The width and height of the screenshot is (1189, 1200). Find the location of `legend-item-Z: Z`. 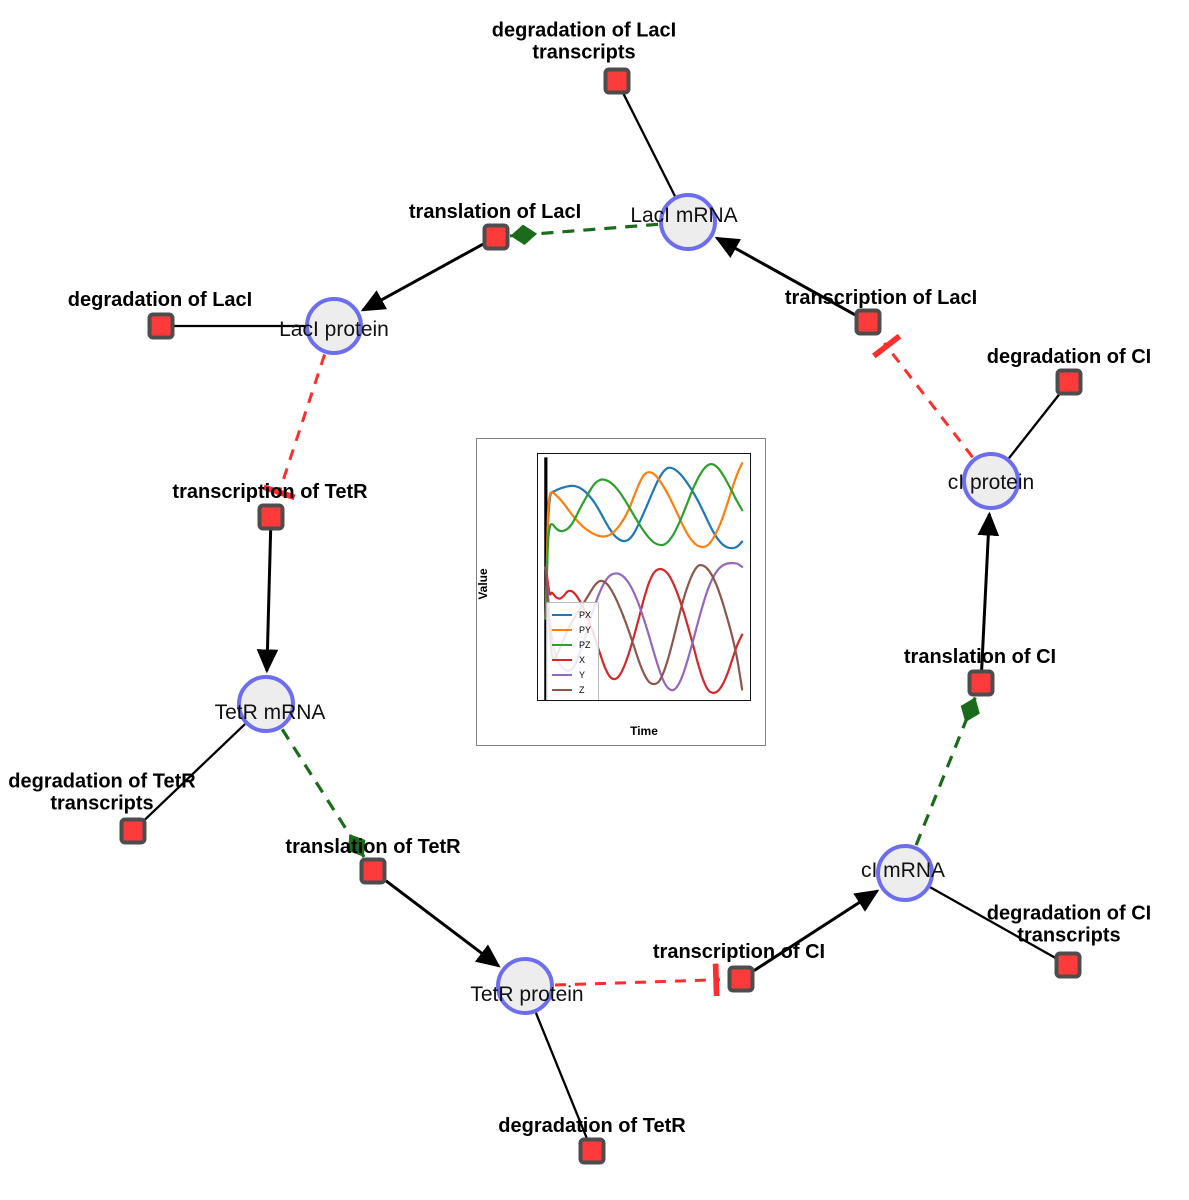

legend-item-Z: Z is located at coordinates (571, 689).